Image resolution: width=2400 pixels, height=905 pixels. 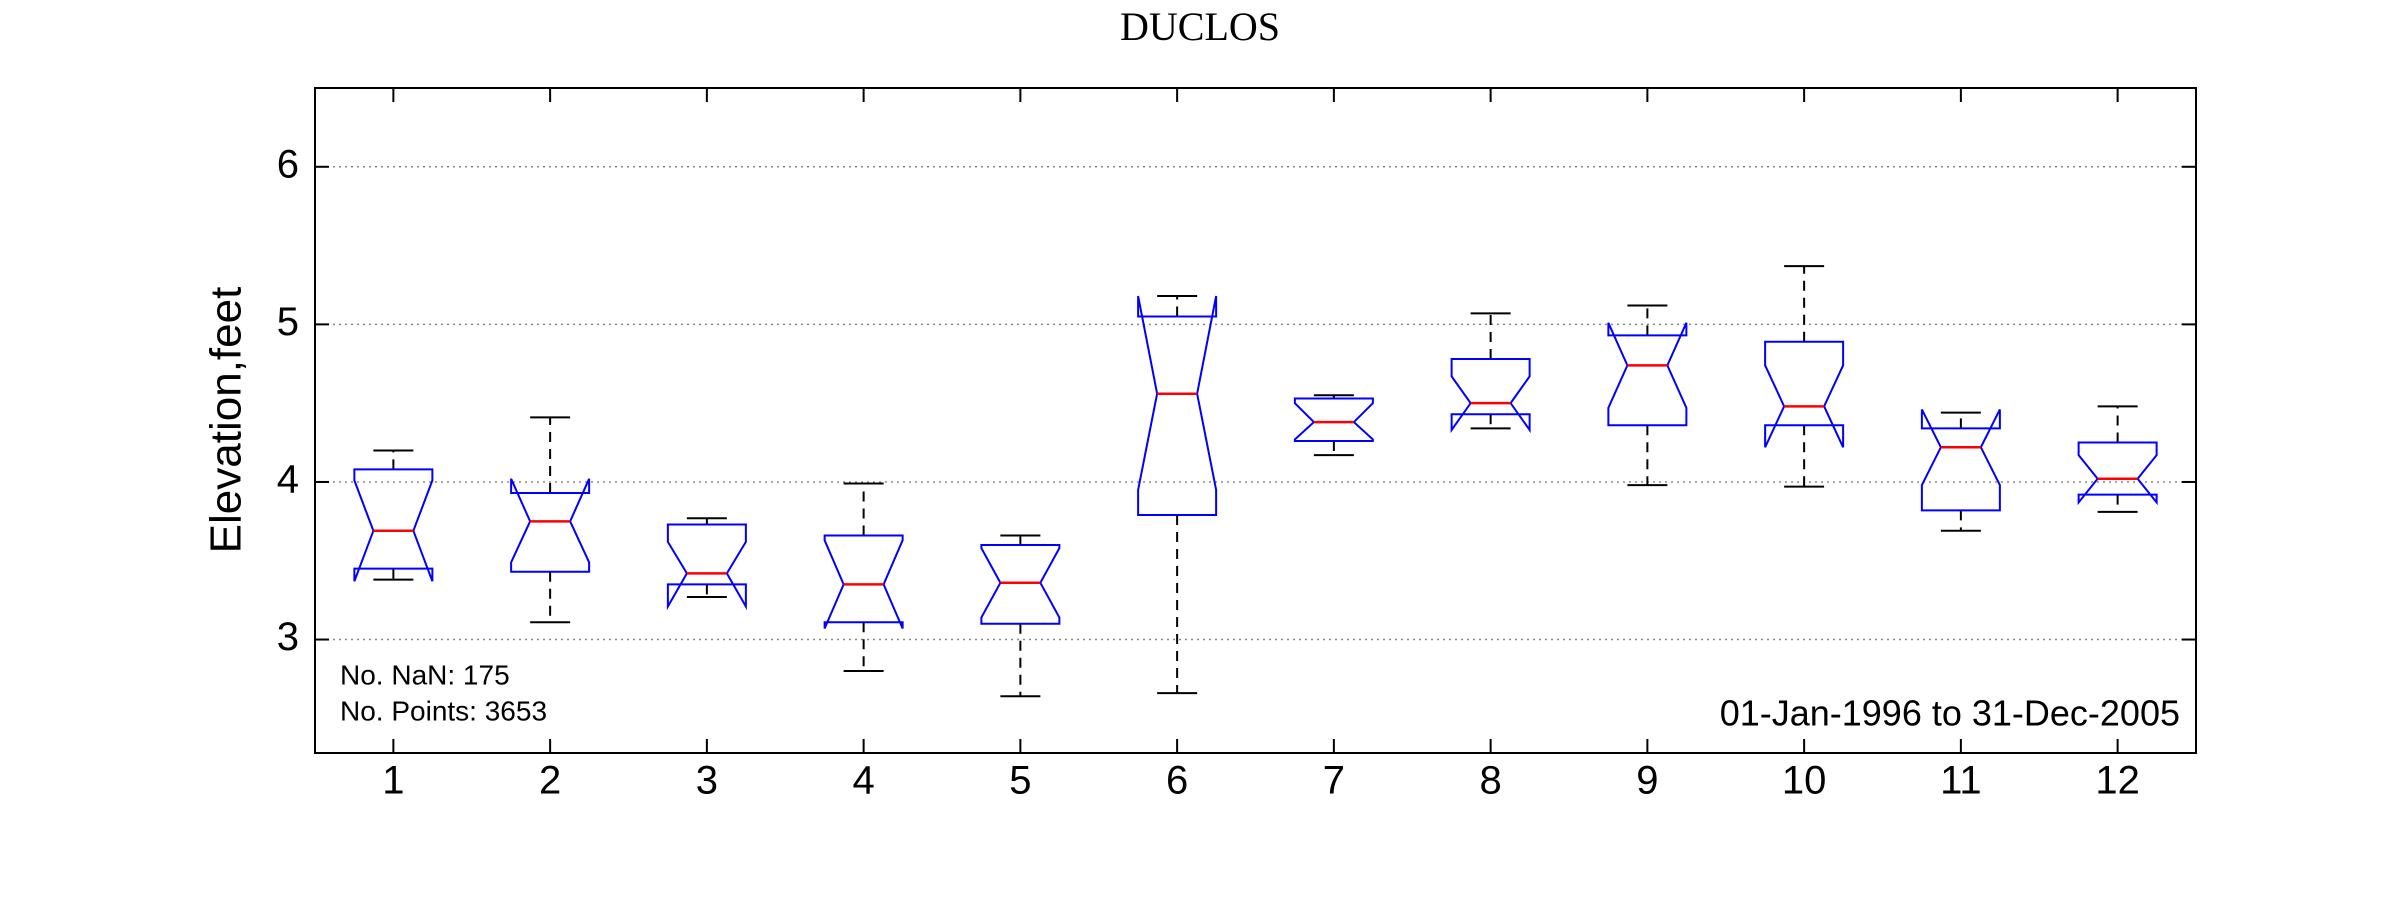 What do you see at coordinates (1177, 781) in the screenshot?
I see `x-tick-label: 6` at bounding box center [1177, 781].